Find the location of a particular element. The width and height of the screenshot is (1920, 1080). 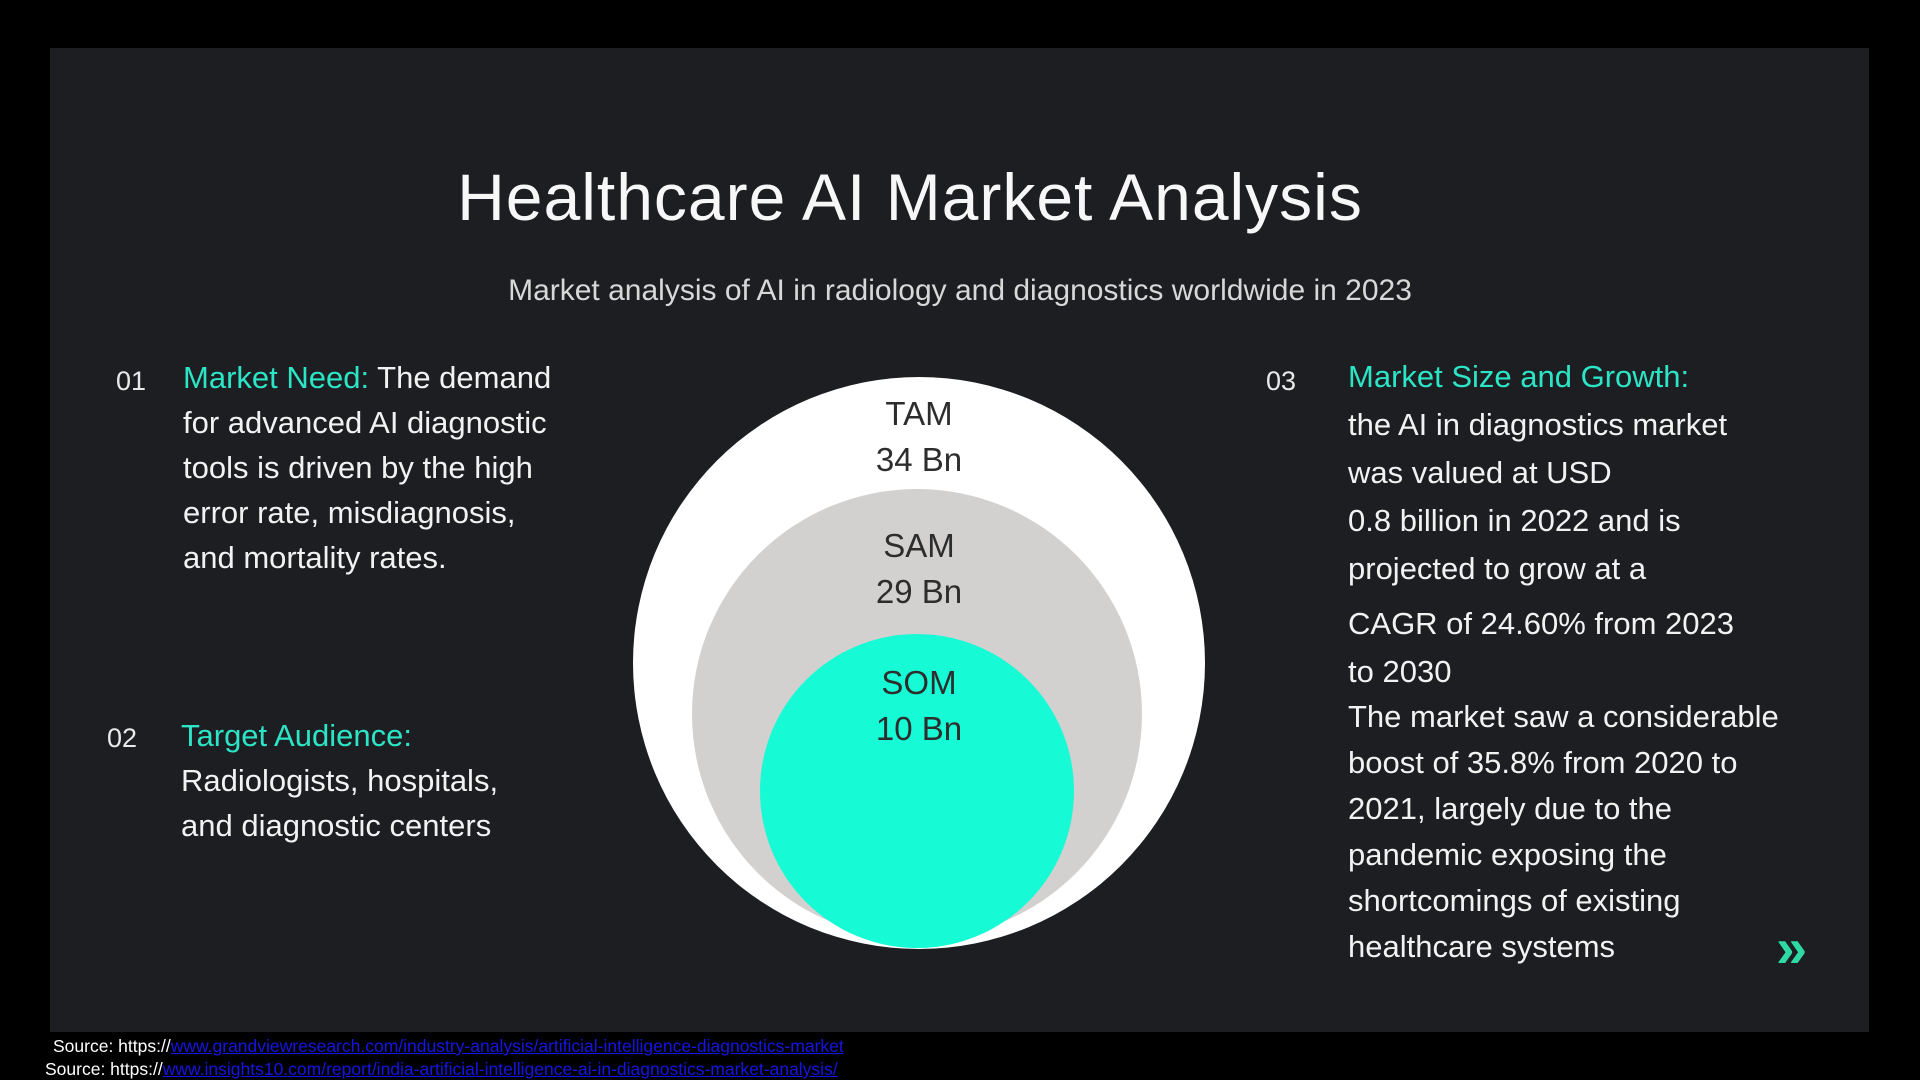

section-01-line: and mortality rates. is located at coordinates (315, 557).